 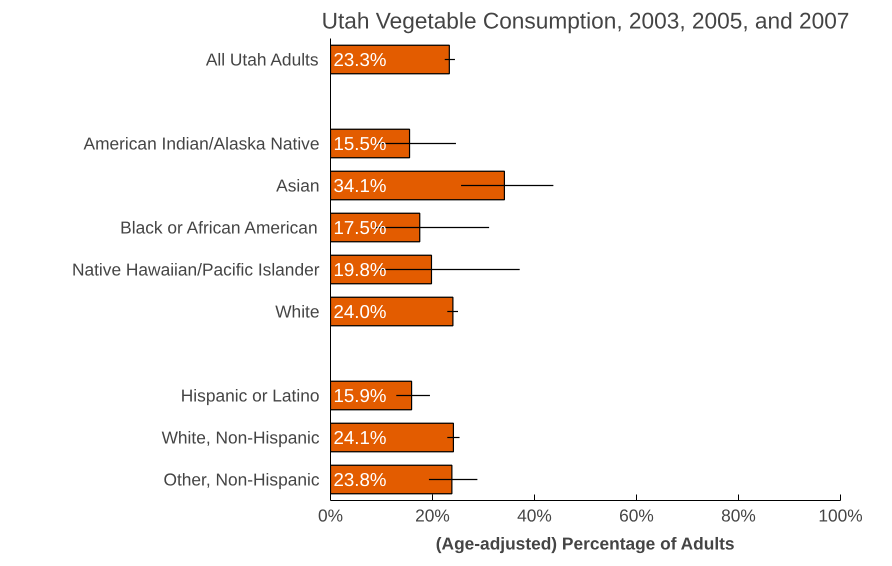 I want to click on x-tick-label: 80%, so click(x=738, y=516).